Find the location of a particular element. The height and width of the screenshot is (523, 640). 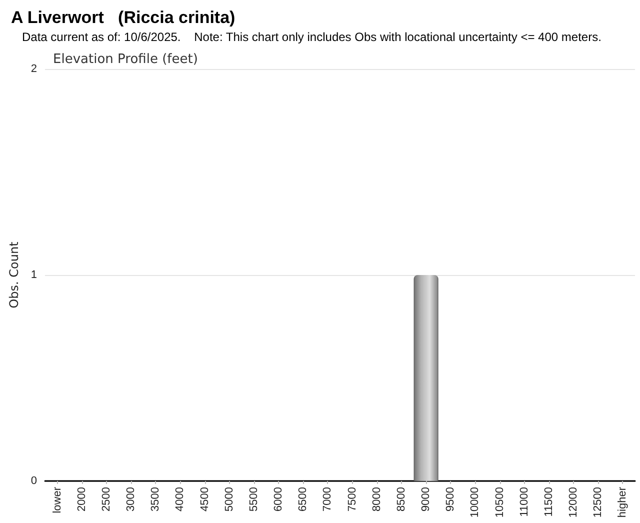

x-tick-label: 2500 is located at coordinates (106, 499).